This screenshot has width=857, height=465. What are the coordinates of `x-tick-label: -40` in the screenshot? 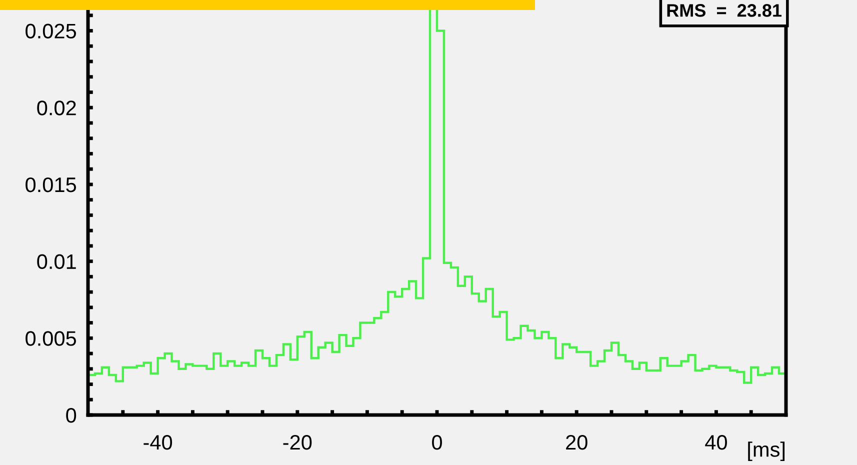 It's located at (158, 442).